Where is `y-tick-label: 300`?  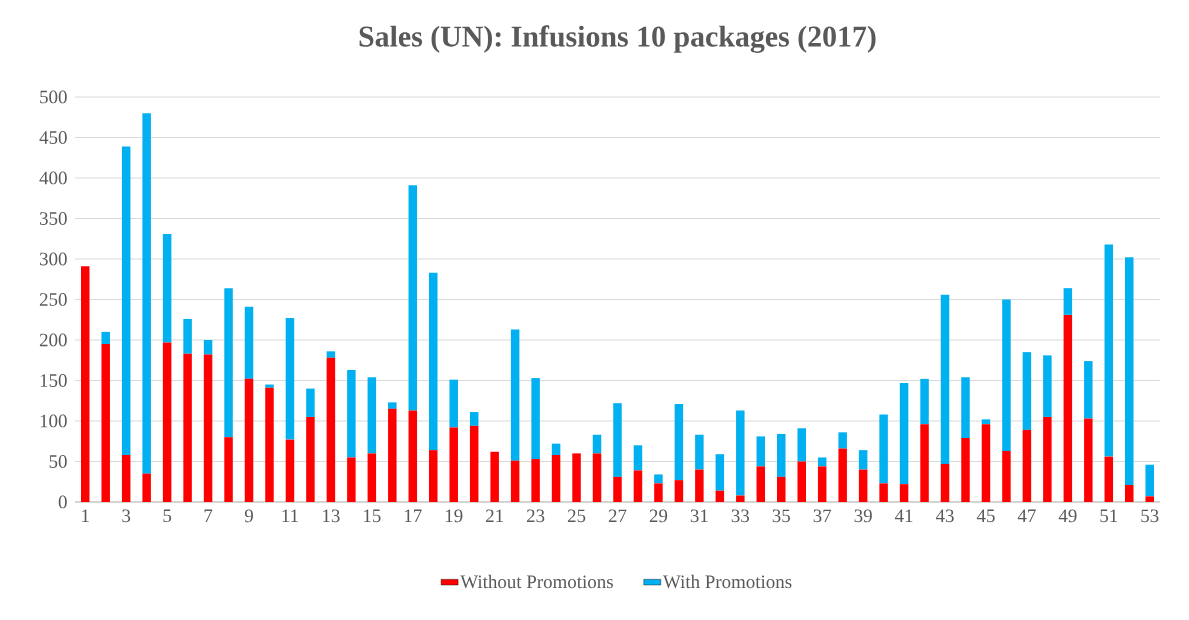 y-tick-label: 300 is located at coordinates (53, 259).